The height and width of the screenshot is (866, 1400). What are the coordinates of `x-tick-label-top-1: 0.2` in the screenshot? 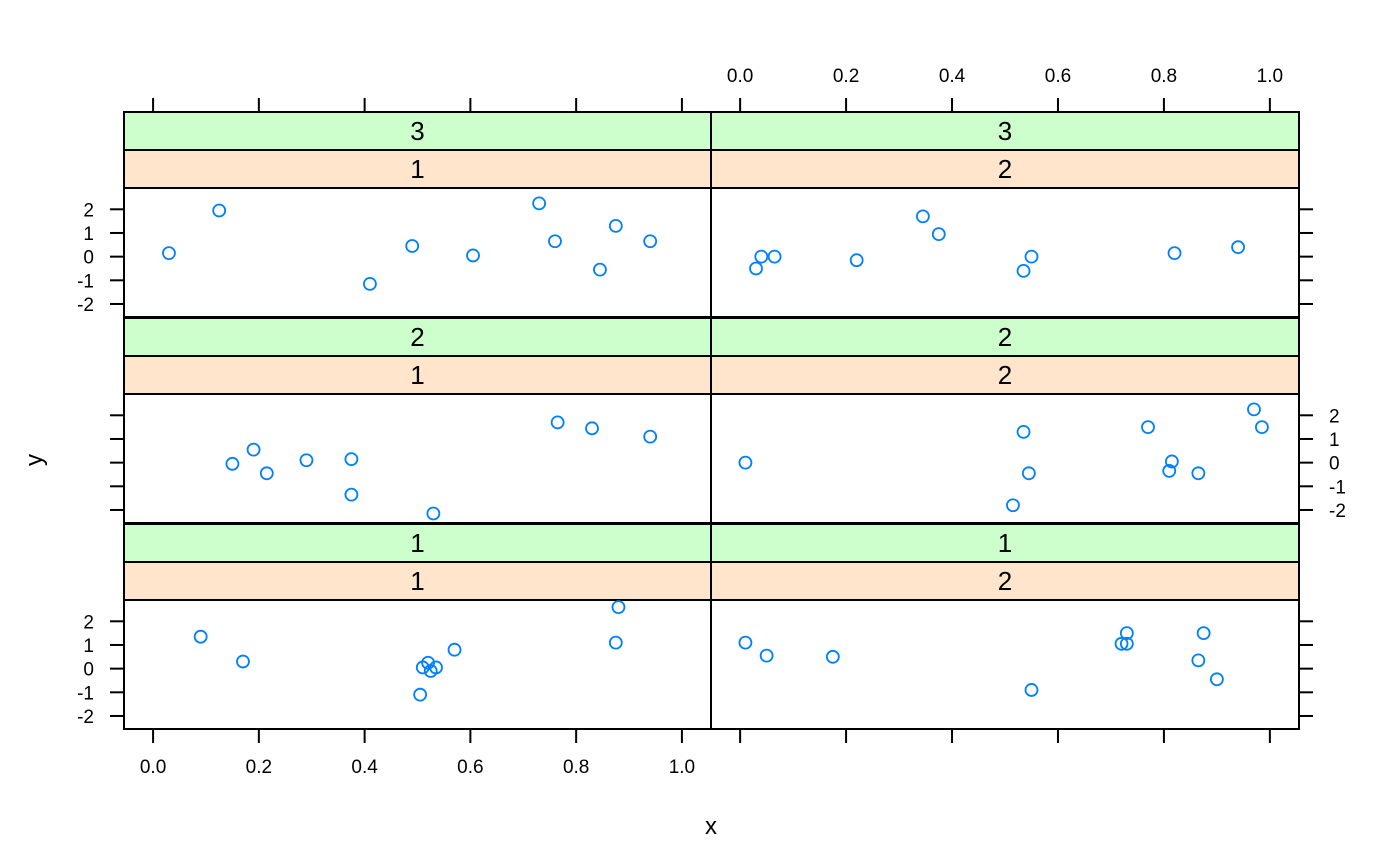 It's located at (846, 76).